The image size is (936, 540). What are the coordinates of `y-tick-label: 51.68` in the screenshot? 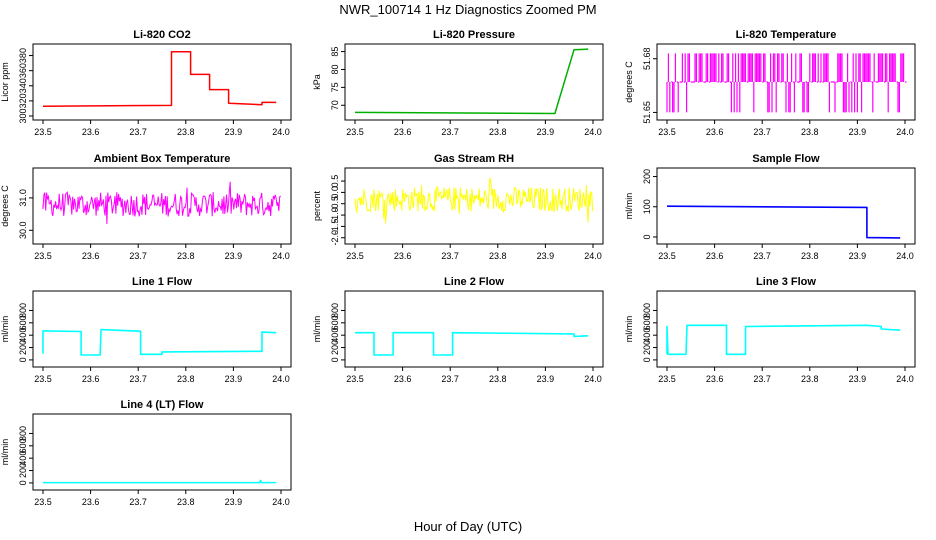 It's located at (647, 58).